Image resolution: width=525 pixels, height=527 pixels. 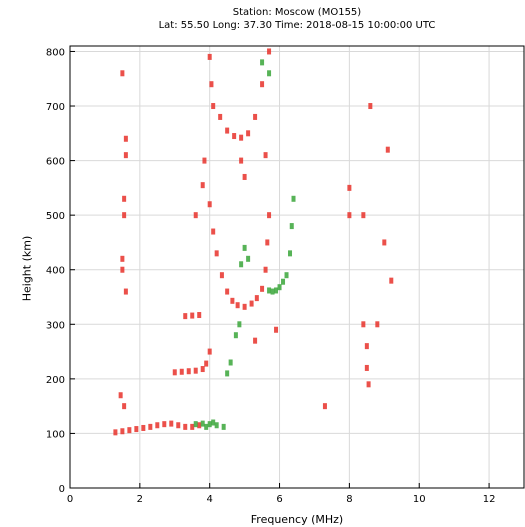 I want to click on y-tick-label: 100, so click(x=55, y=434).